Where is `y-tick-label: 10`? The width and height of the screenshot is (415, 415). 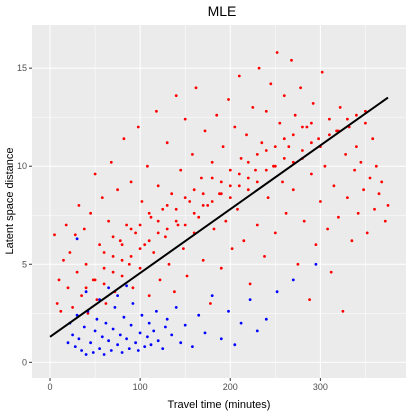
y-tick-label: 10 is located at coordinates (22, 166).